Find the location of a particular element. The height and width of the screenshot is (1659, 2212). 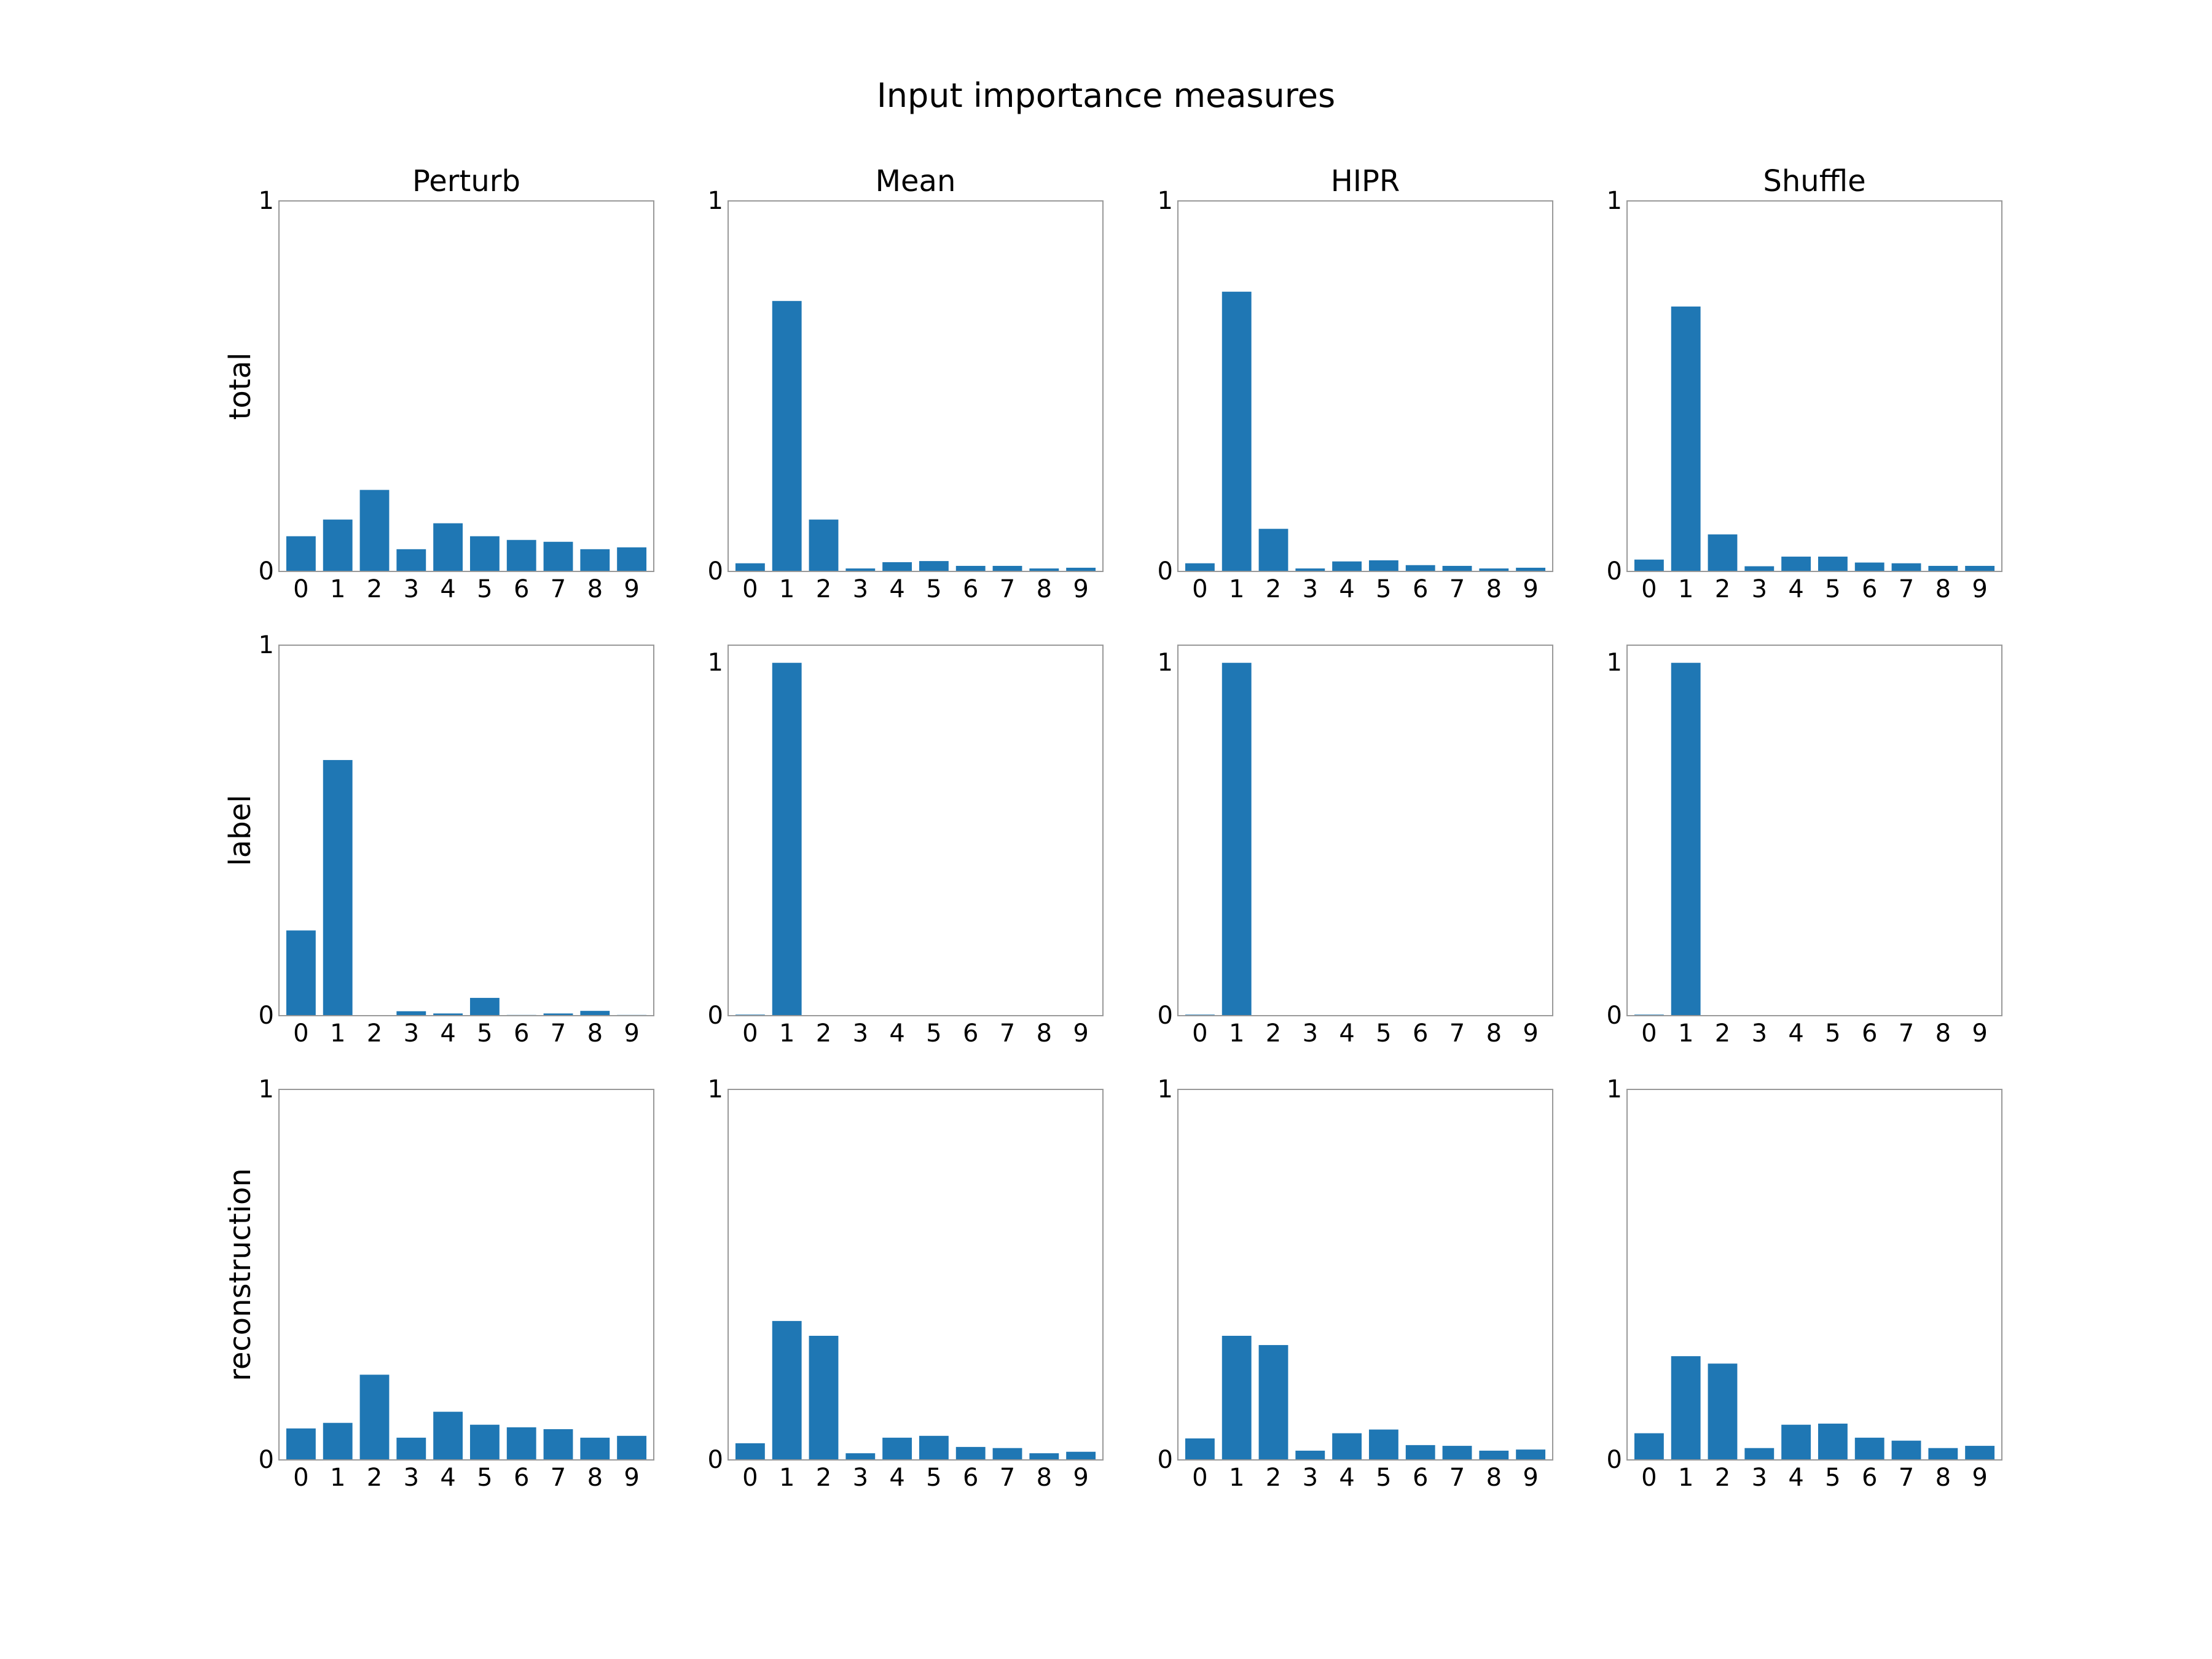

panel-label-perturb: 0 1 2 3 4 5 6 7 8 901 is located at coordinates (456, 839).